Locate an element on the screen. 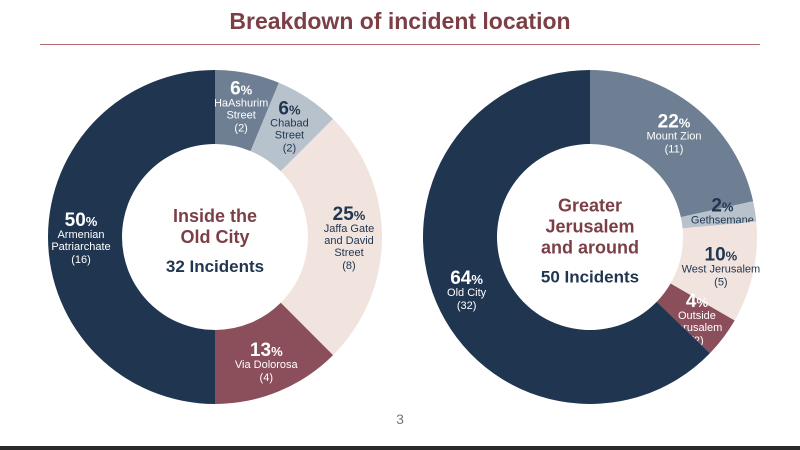 The height and width of the screenshot is (450, 800). slice-name-label: Outside is located at coordinates (697, 316).